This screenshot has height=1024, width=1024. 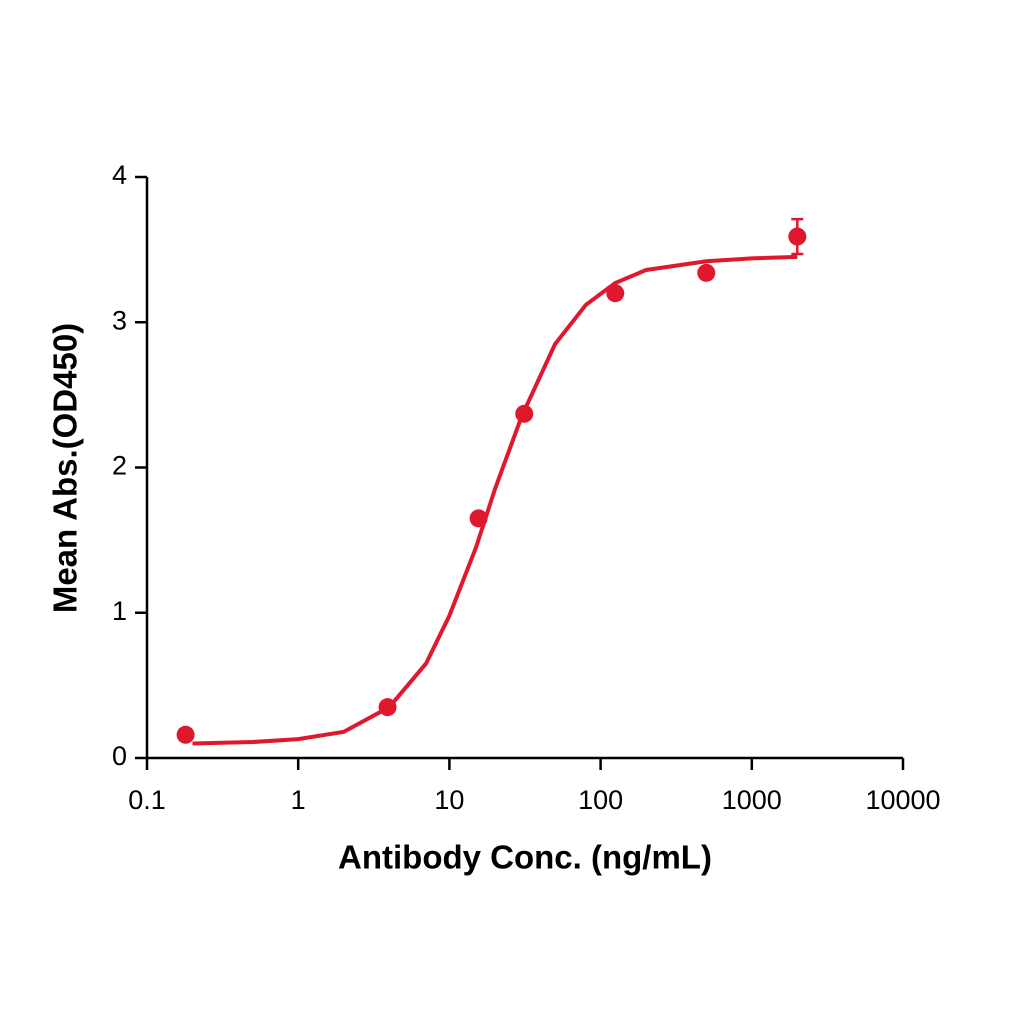 What do you see at coordinates (119, 466) in the screenshot?
I see `y-tick-label: 2` at bounding box center [119, 466].